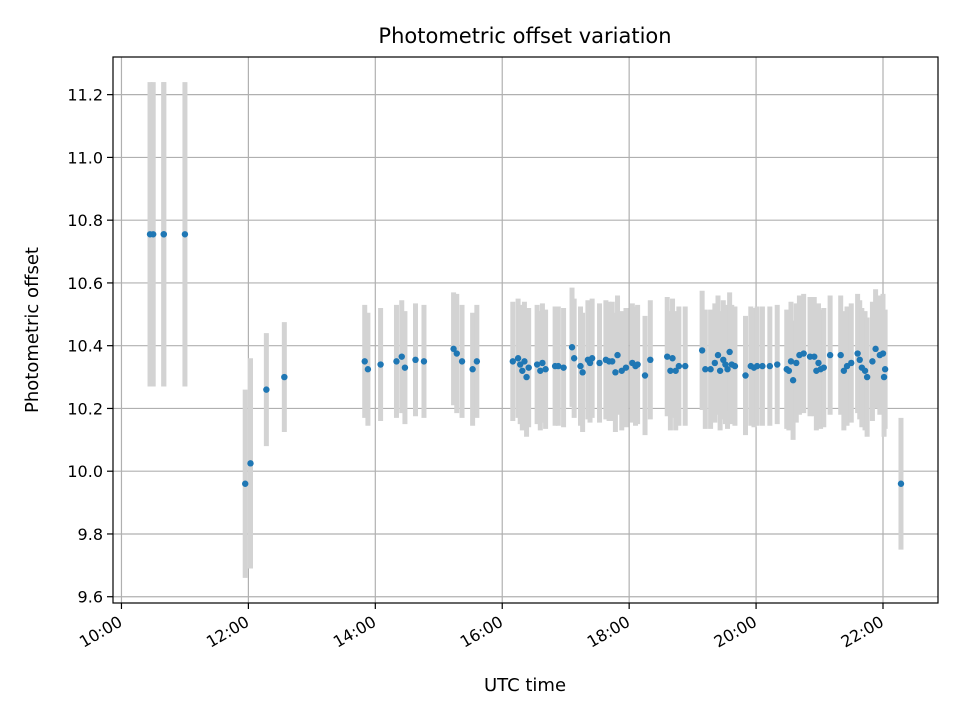  I want to click on y-tick-label: 9.6, so click(90, 597).